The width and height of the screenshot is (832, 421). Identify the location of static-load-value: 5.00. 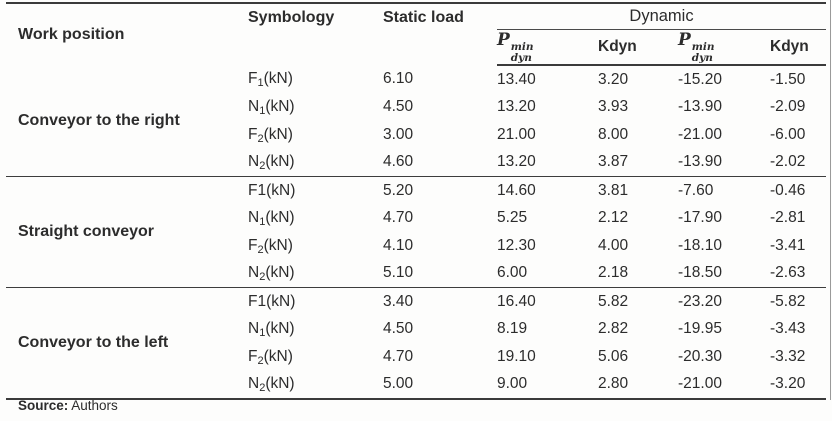
(398, 384).